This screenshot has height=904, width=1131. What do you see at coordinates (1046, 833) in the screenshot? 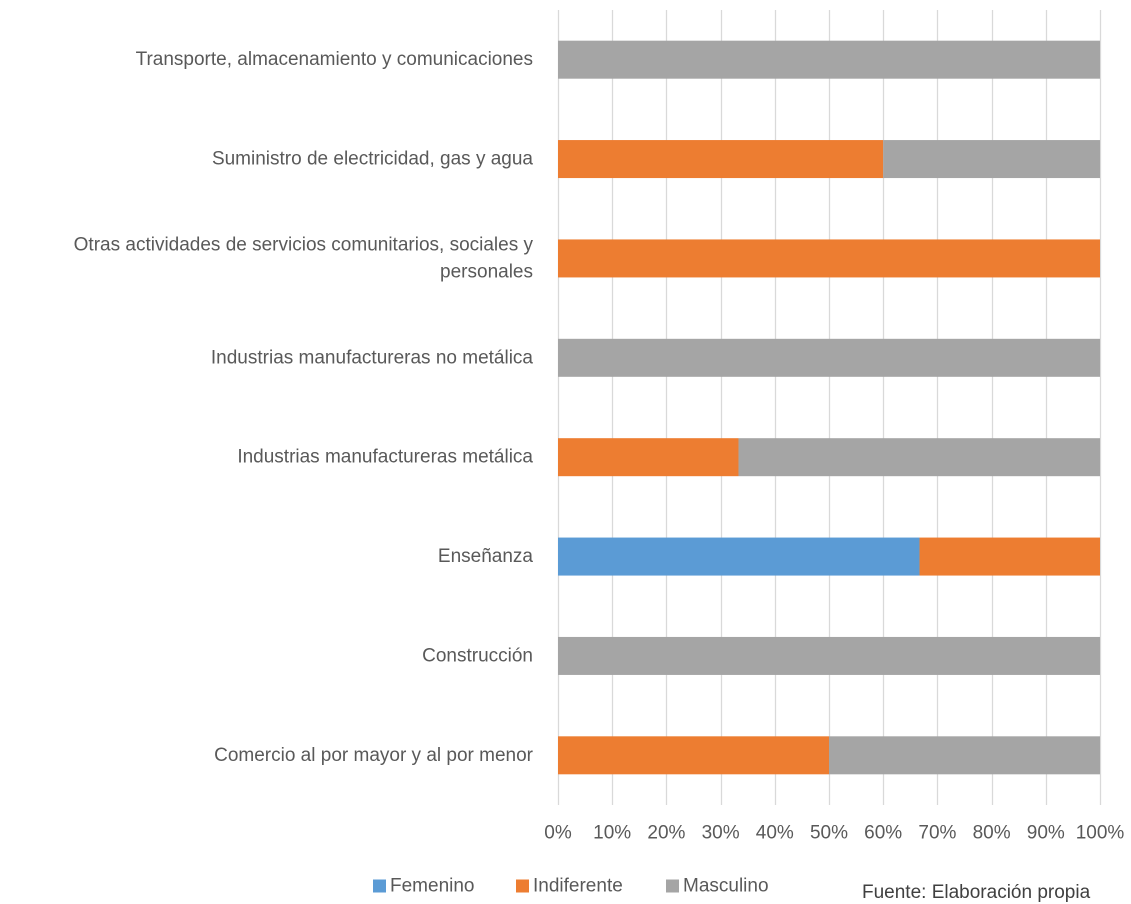
I see `x-tick-label: 90%` at bounding box center [1046, 833].